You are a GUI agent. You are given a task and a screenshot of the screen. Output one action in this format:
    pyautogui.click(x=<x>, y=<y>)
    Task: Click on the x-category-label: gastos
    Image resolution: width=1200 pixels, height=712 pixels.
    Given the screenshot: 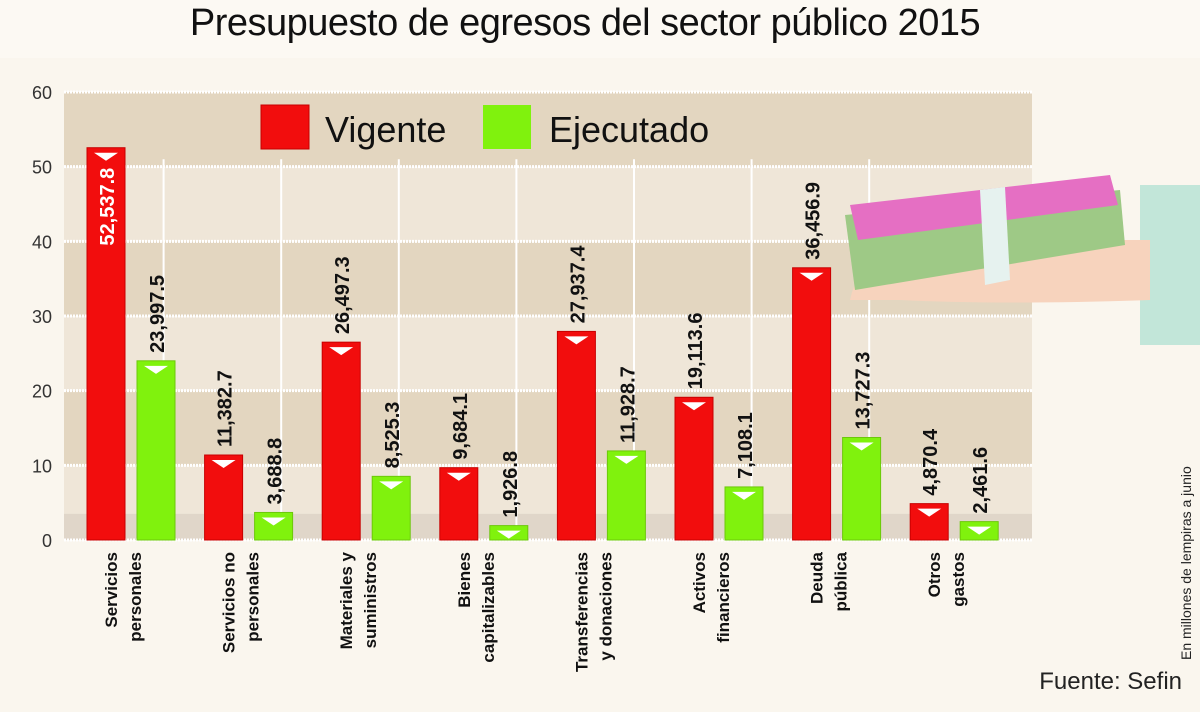 What is the action you would take?
    pyautogui.click(x=958, y=579)
    